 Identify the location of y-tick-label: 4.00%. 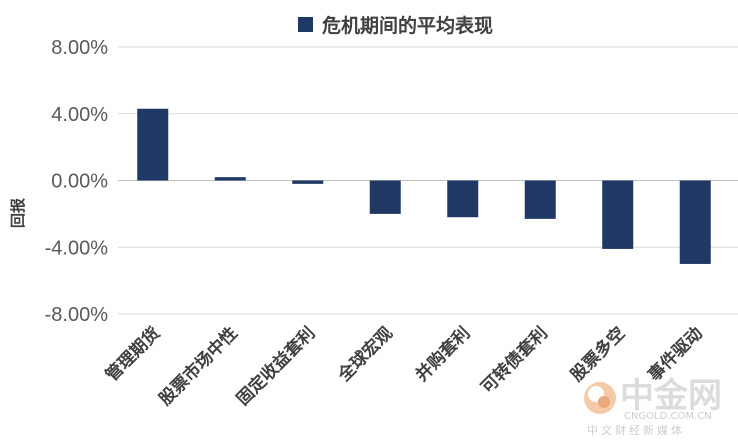
(79, 115).